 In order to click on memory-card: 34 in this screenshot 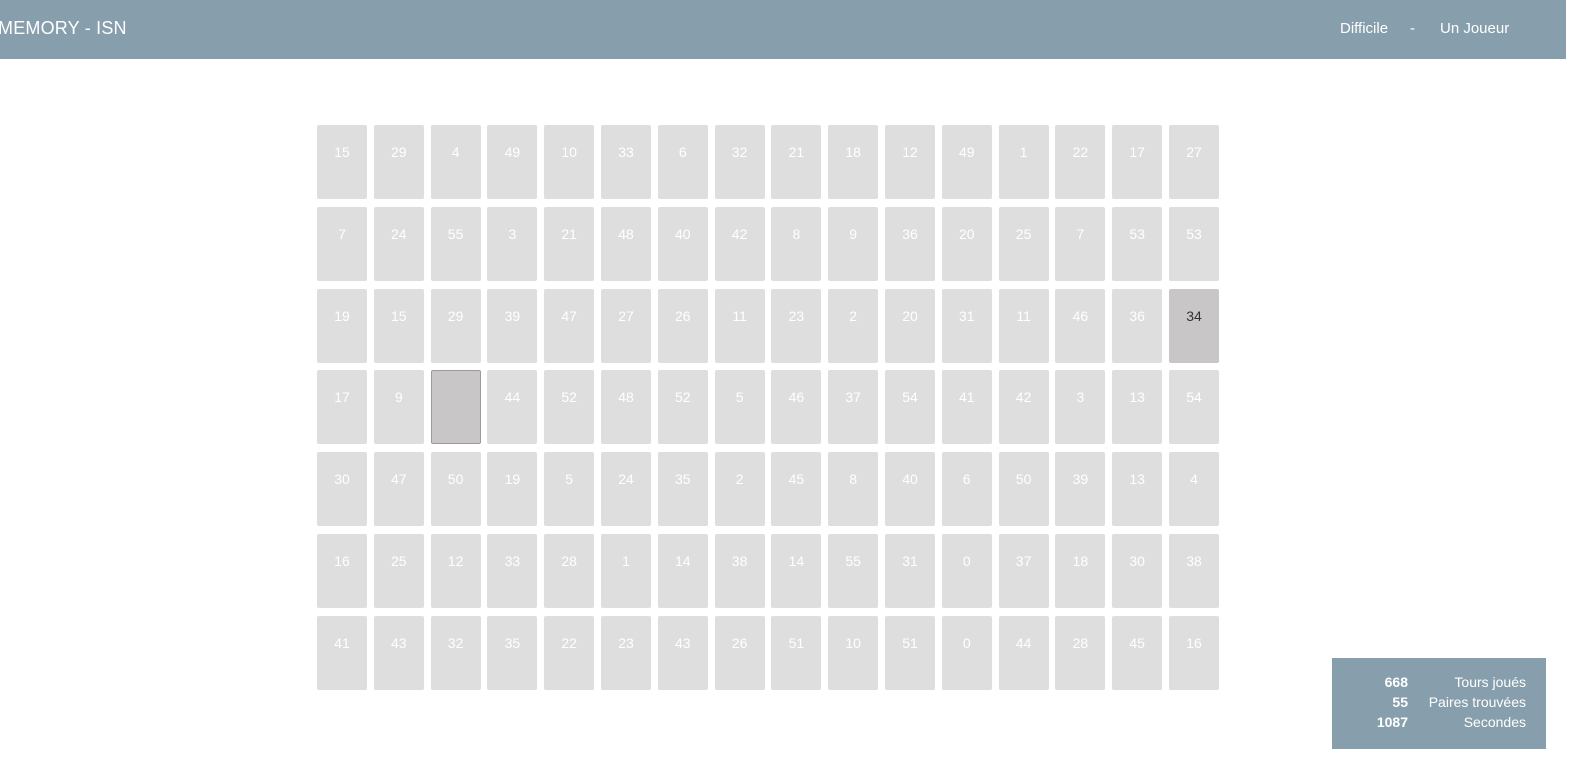, I will do `click(1194, 325)`.